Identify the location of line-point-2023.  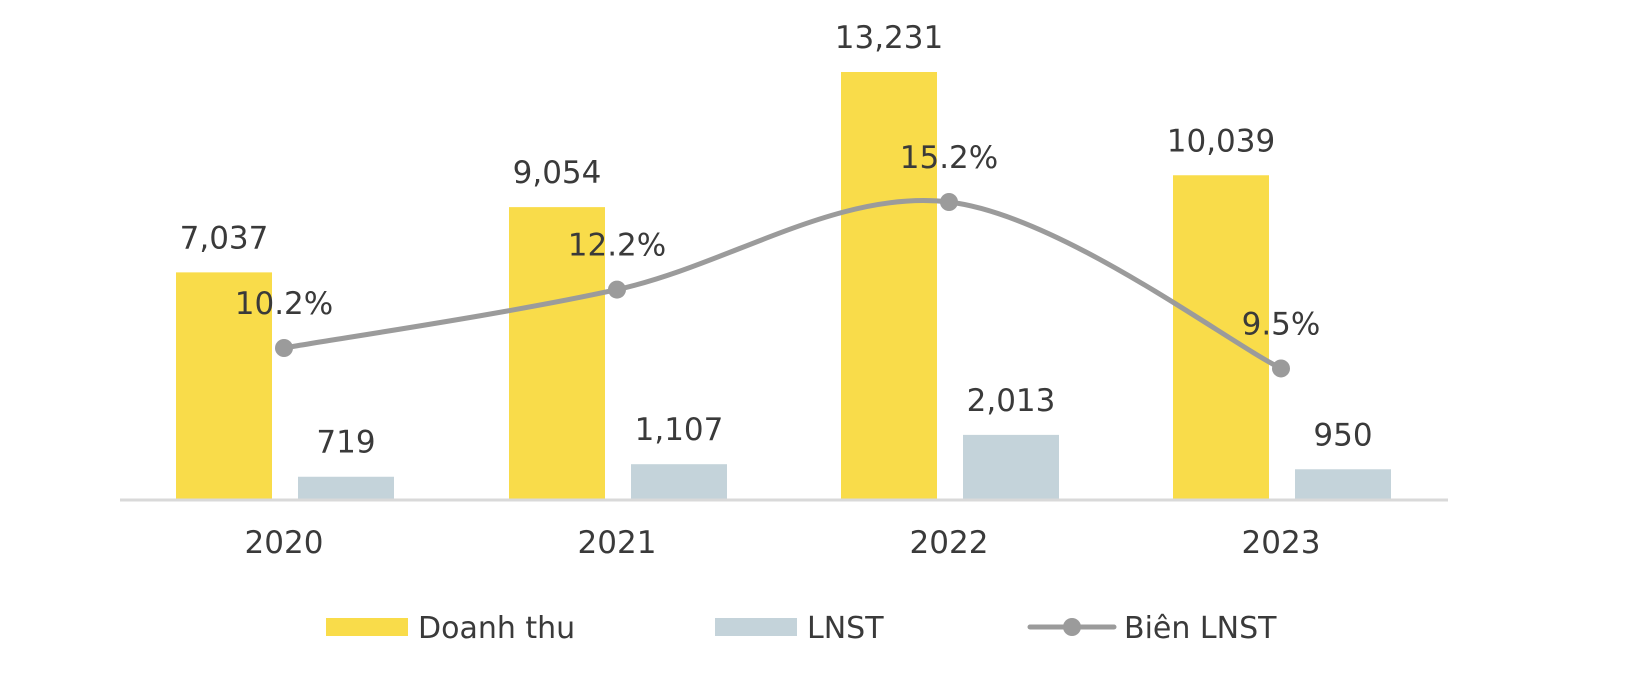
(1281, 368).